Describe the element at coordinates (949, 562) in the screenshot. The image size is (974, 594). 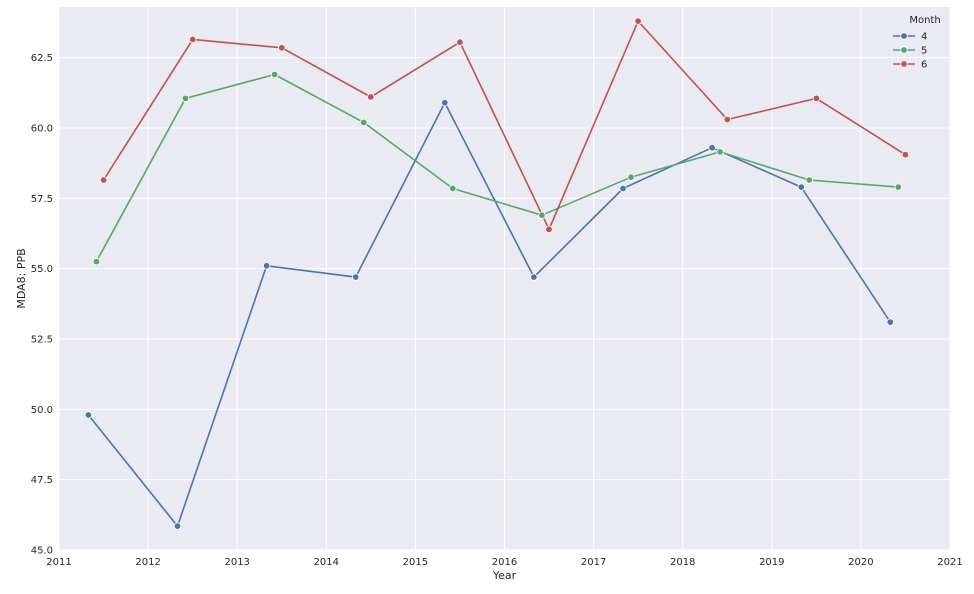
I see `x-tick-label: 2021` at that location.